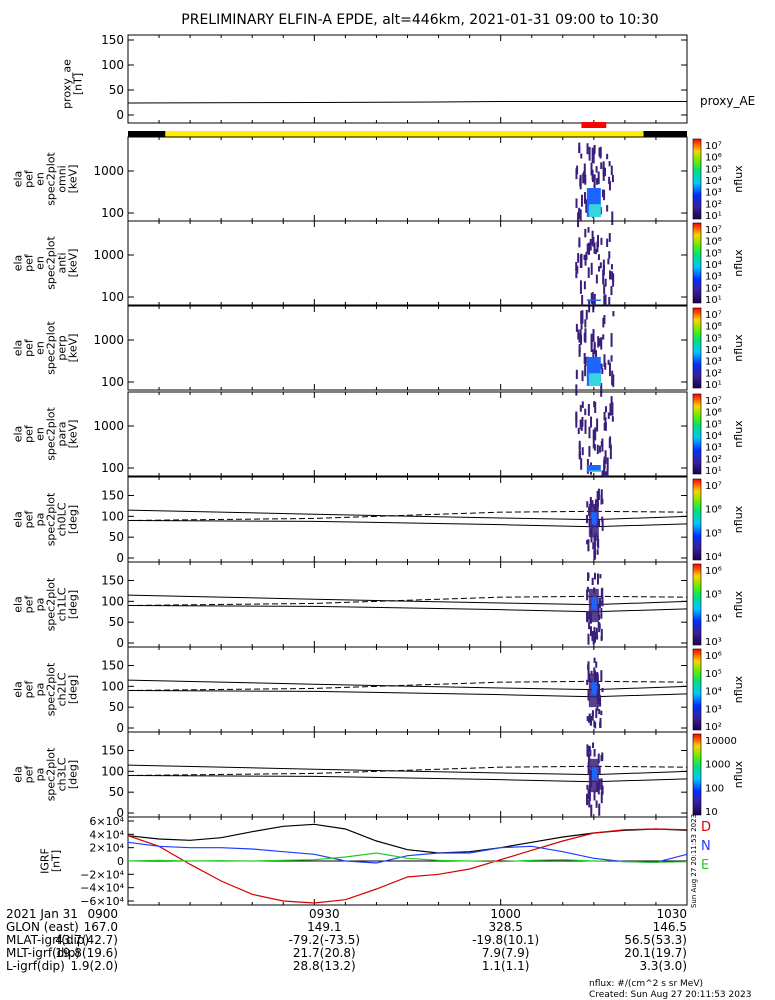 Image resolution: width=775 pixels, height=1000 pixels. I want to click on ylabel-line: para, so click(62, 434).